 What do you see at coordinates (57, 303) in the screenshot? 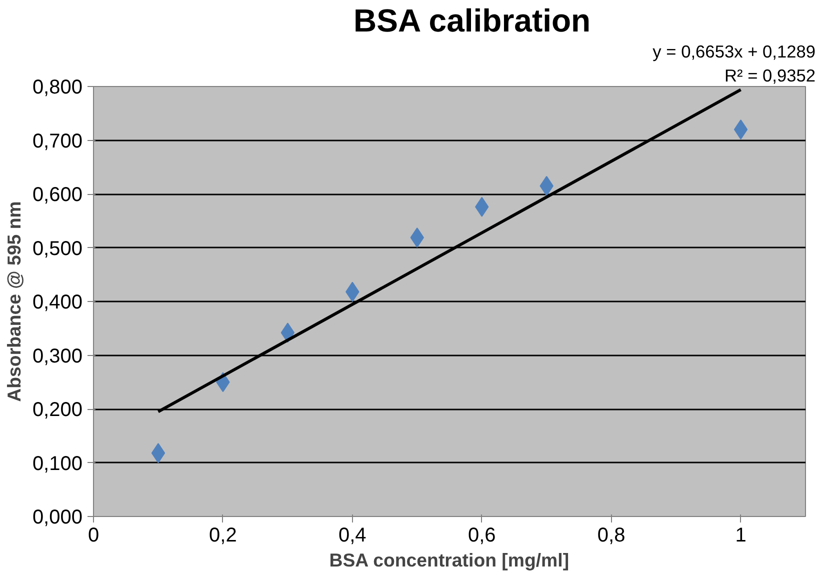
I see `y-tick-label: 0,400` at bounding box center [57, 303].